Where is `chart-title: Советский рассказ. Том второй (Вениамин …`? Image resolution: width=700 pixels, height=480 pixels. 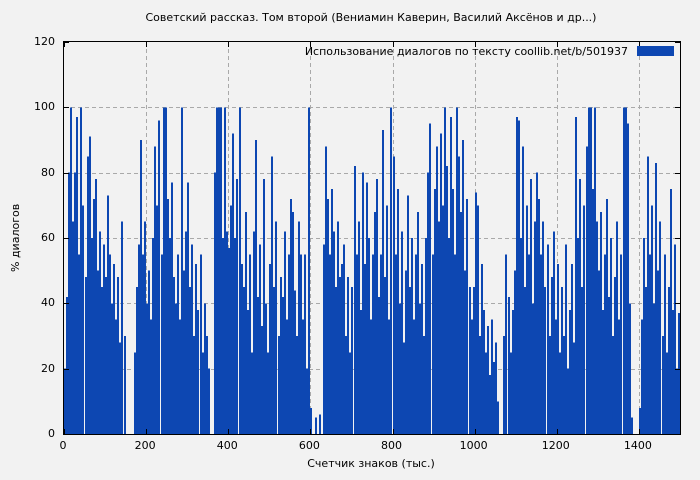 chart-title: Советский рассказ. Том второй (Вениамин … is located at coordinates (371, 17).